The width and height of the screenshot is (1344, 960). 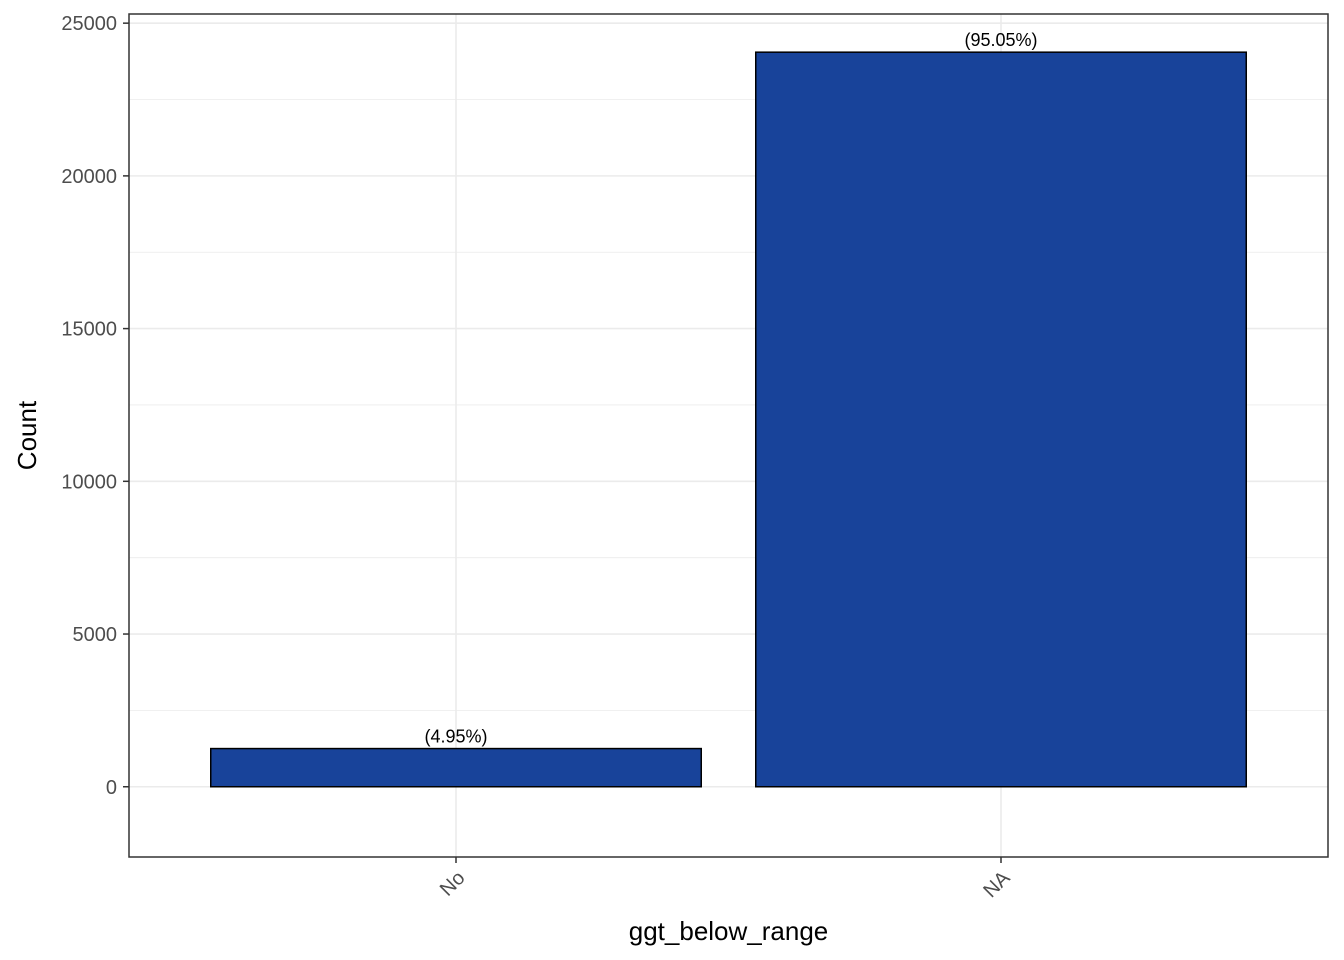 I want to click on x-tick-label: No, so click(x=453, y=884).